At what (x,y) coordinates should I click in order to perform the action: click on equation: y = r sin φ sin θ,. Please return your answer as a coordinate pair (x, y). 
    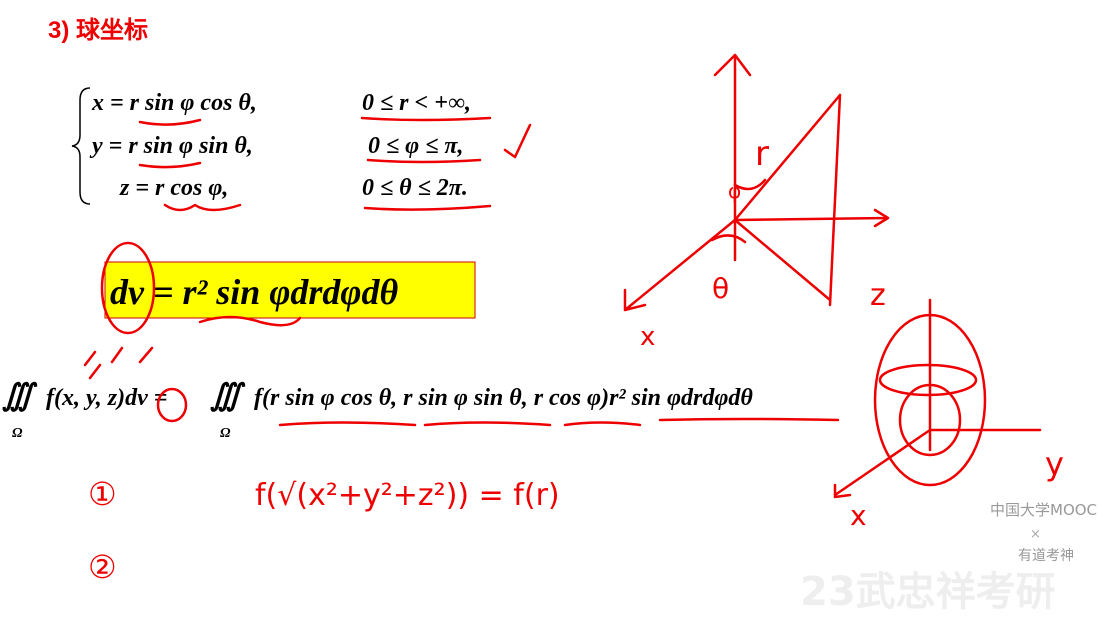
    Looking at the image, I should click on (171, 146).